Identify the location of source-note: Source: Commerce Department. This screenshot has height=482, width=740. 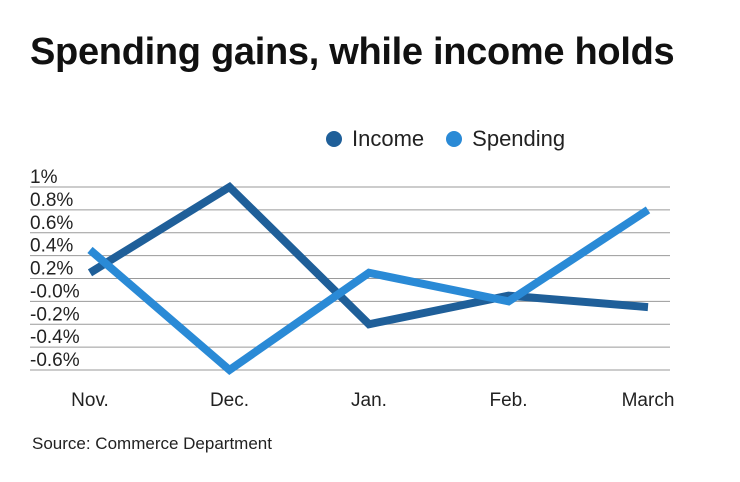
(152, 443).